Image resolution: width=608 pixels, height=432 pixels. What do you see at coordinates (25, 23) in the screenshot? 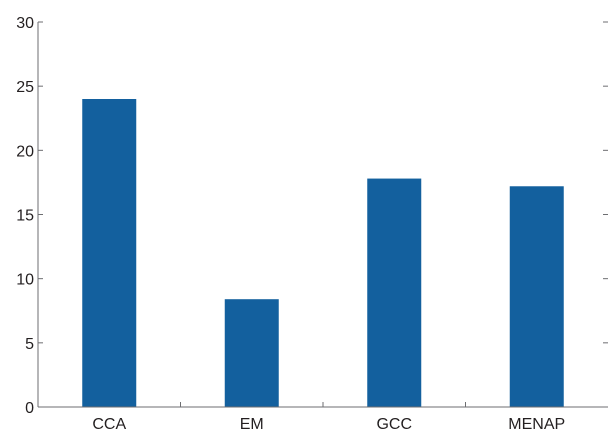
I see `y-tick-label: 30` at bounding box center [25, 23].